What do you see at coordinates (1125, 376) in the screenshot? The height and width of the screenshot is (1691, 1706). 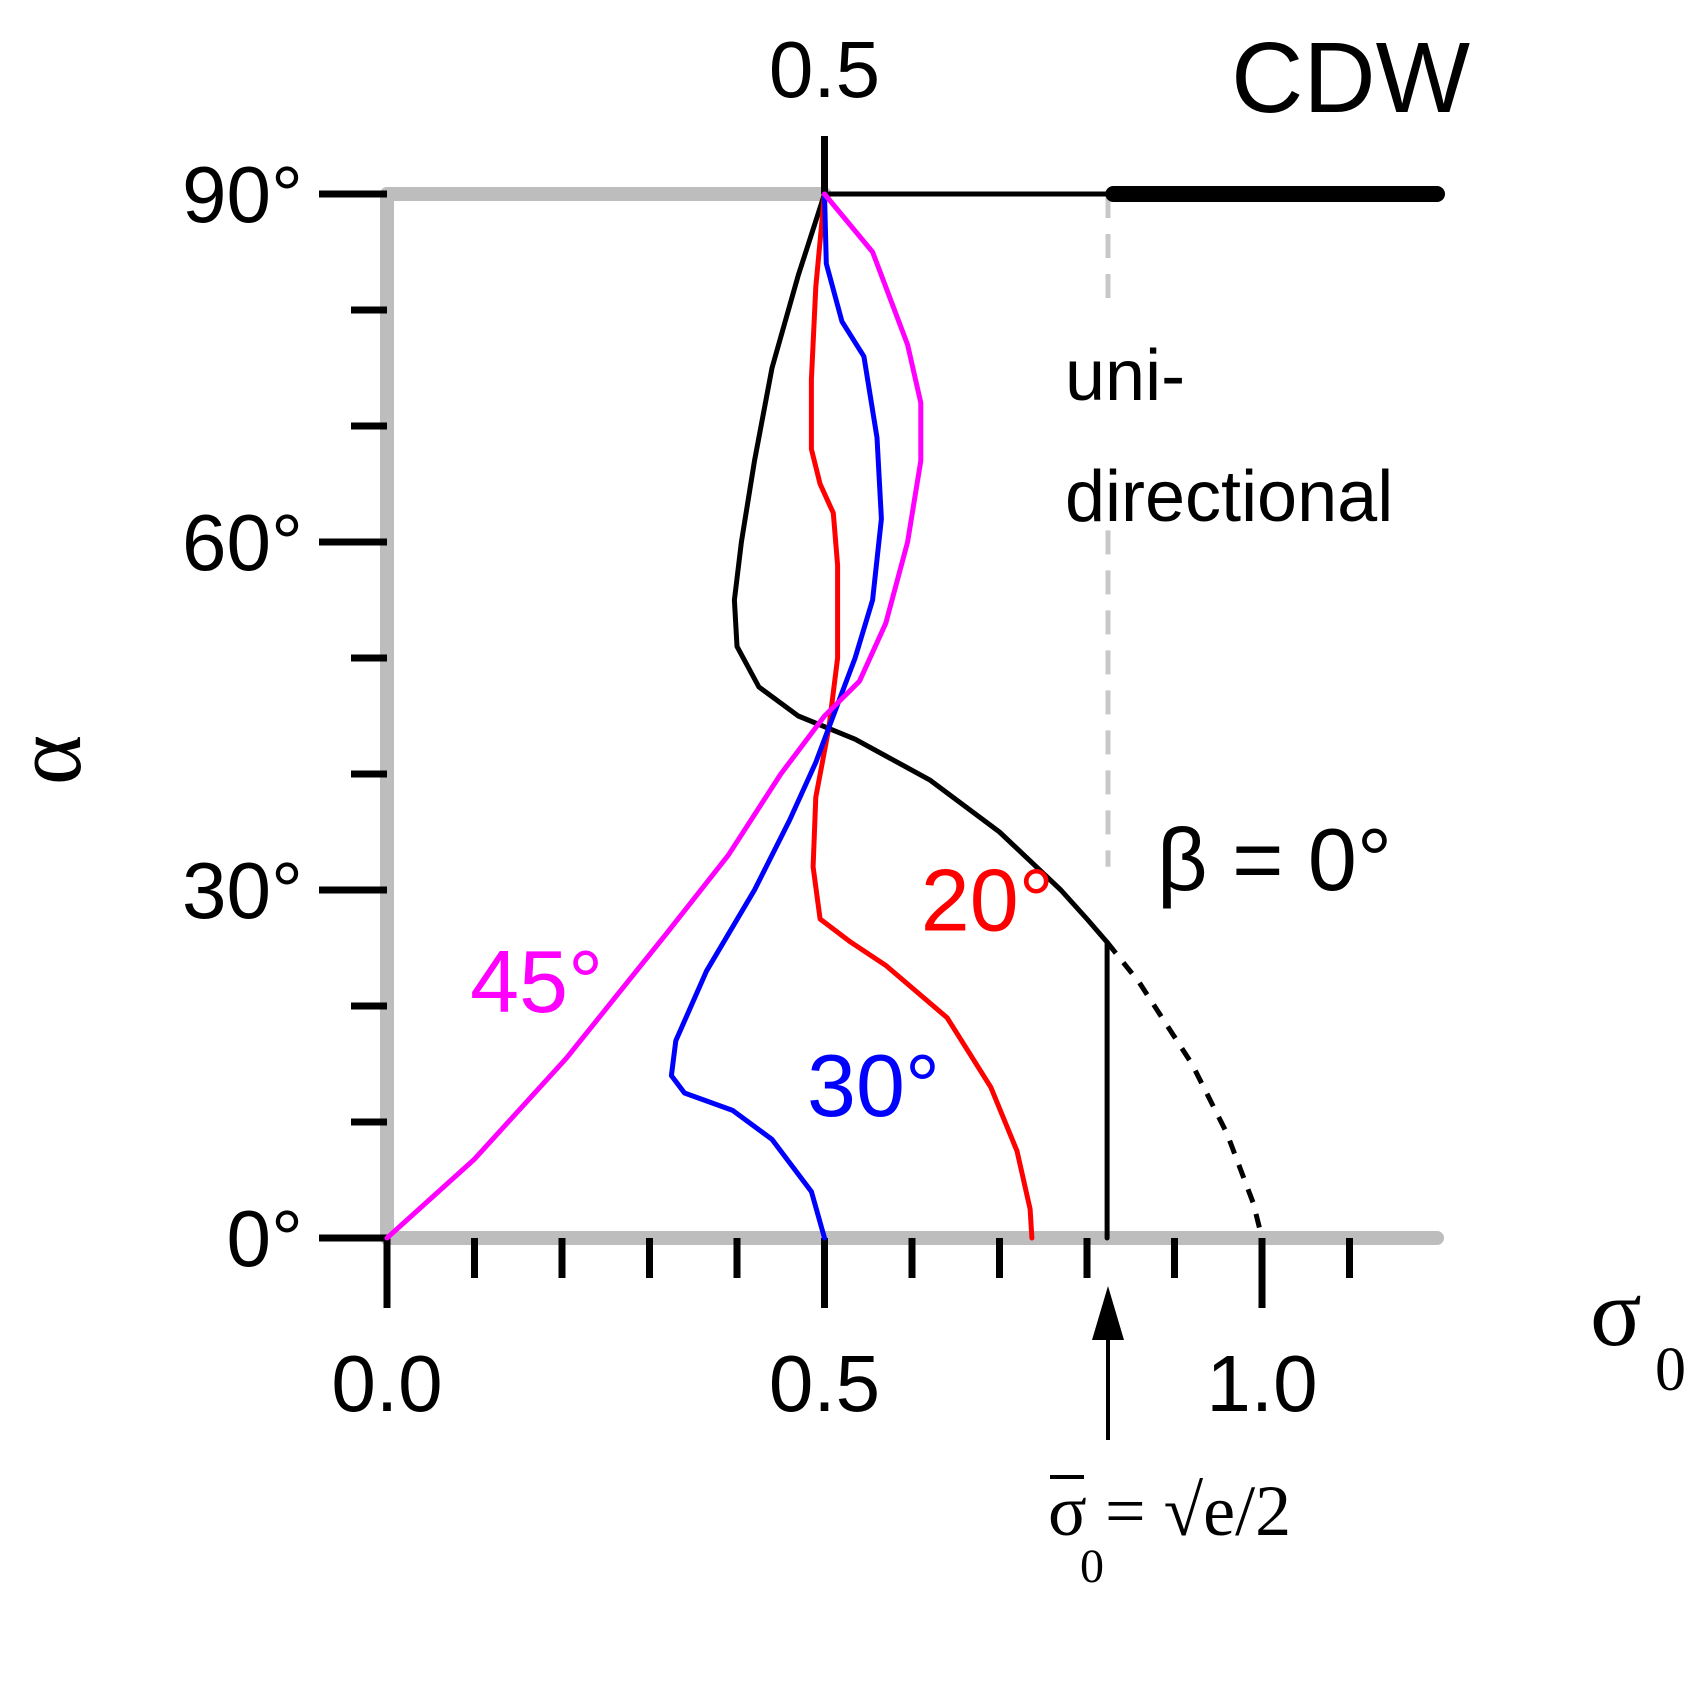 I see `region-label-line1: uni-` at bounding box center [1125, 376].